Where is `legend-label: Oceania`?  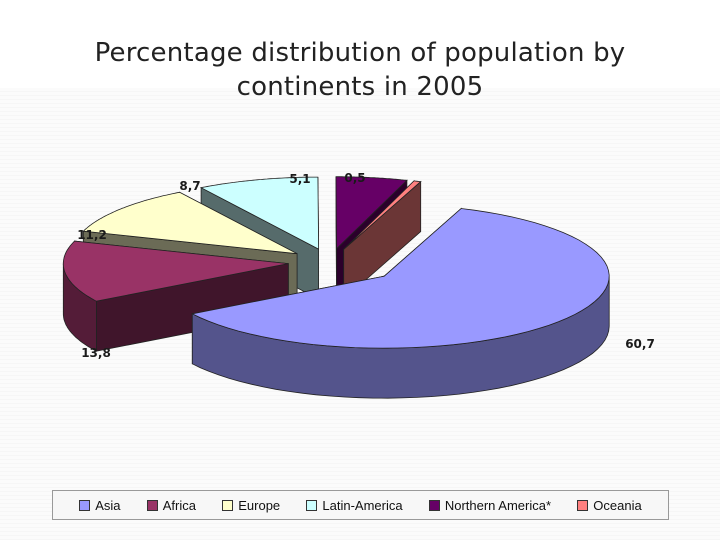
legend-label: Oceania is located at coordinates (617, 505).